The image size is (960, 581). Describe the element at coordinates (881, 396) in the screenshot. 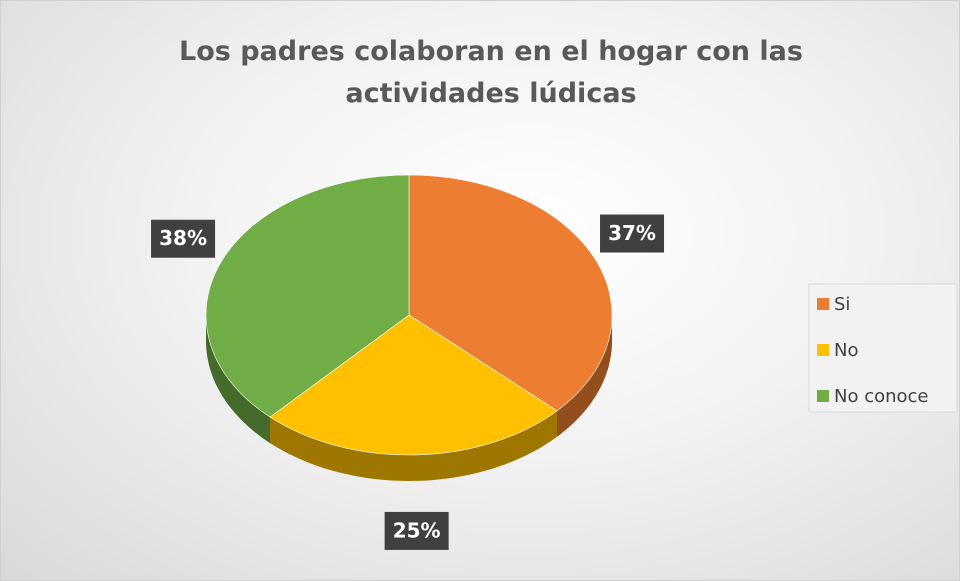

I see `legend-label: No conoce` at that location.